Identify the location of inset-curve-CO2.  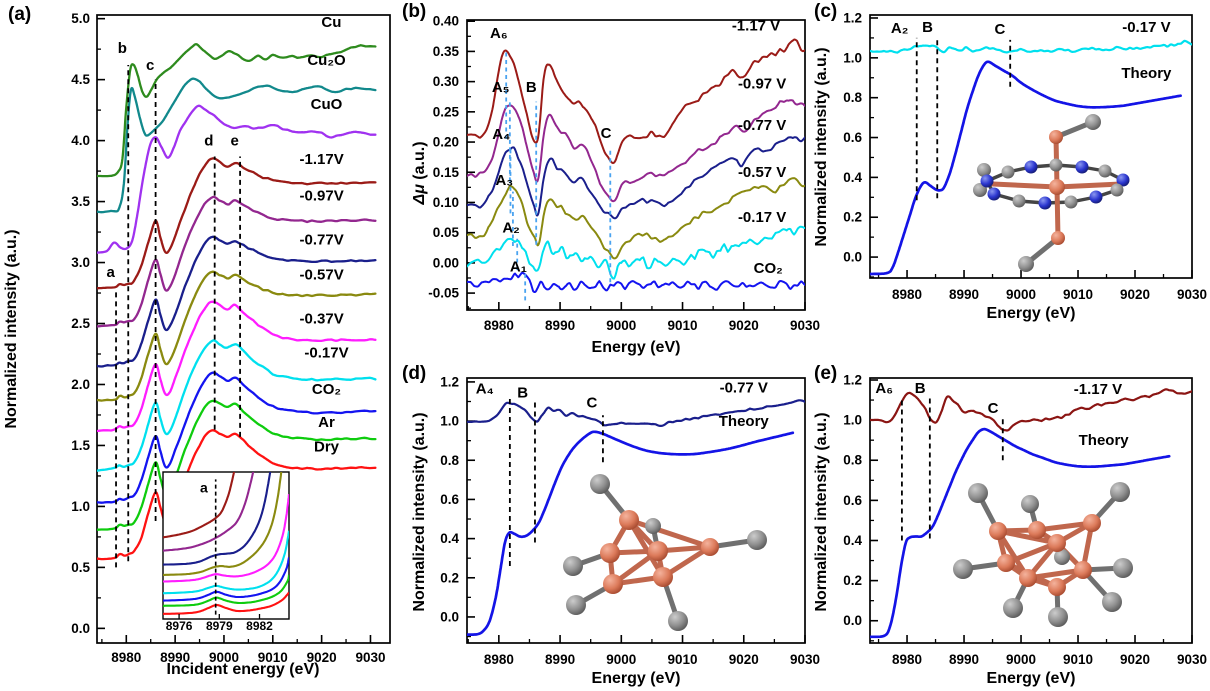
(226, 579).